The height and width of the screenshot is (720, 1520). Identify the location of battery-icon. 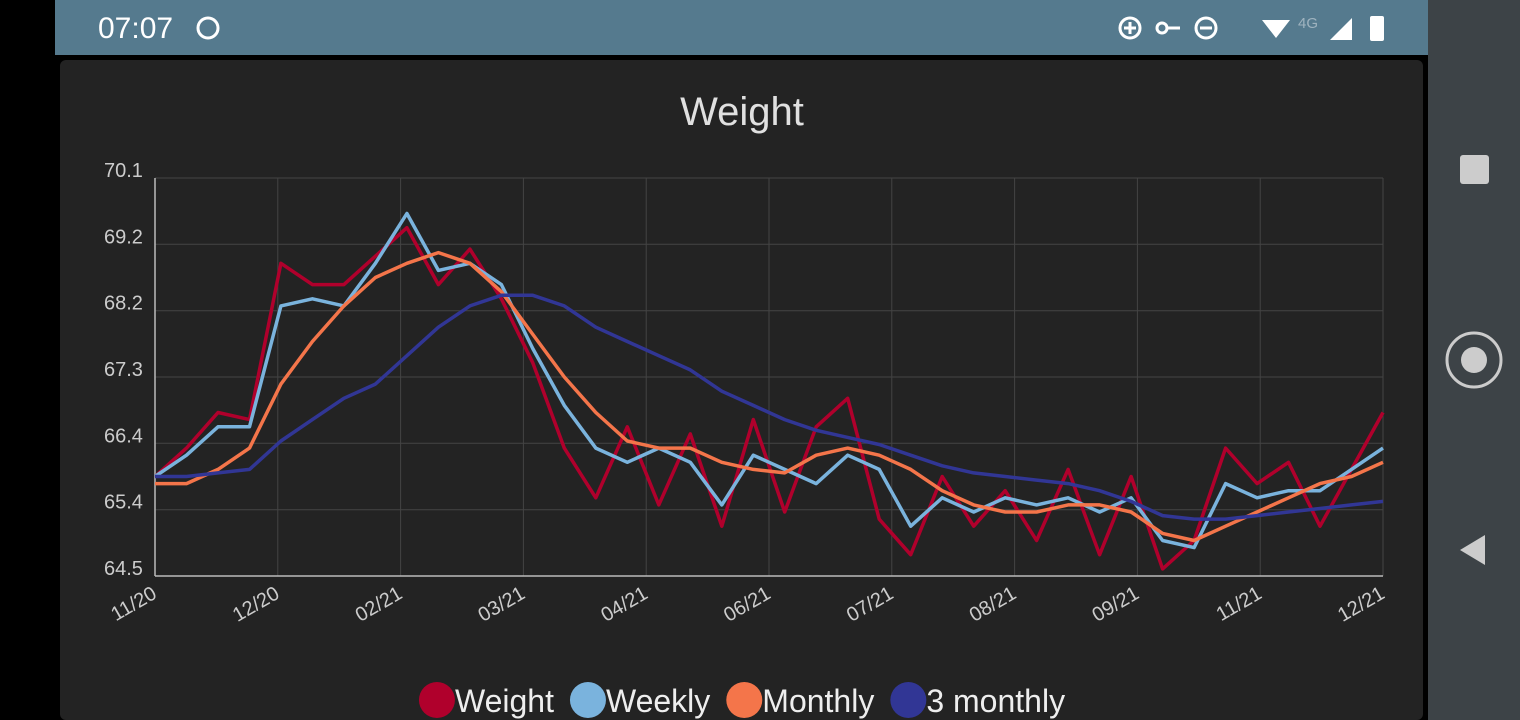
(1377, 28).